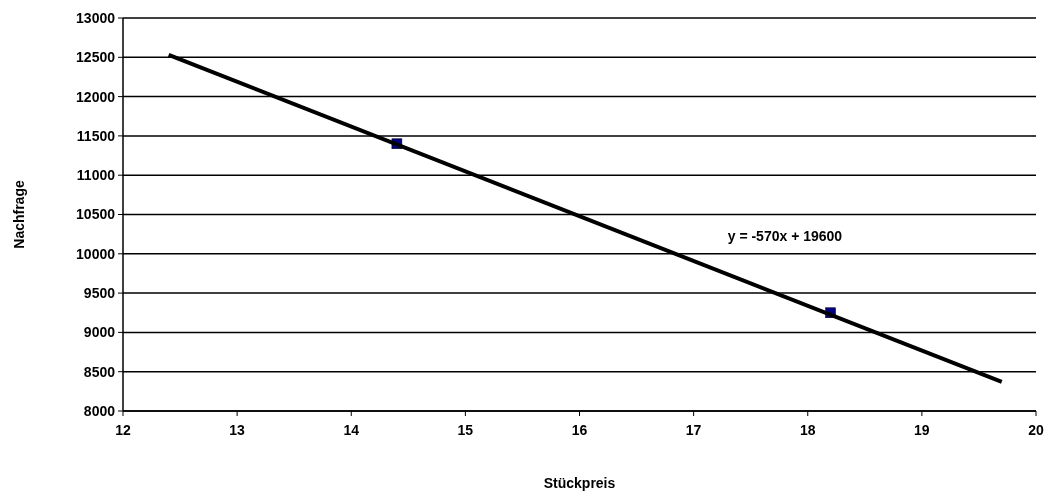 This screenshot has height=497, width=1054. Describe the element at coordinates (96, 135) in the screenshot. I see `y-tick-label: 11500` at that location.